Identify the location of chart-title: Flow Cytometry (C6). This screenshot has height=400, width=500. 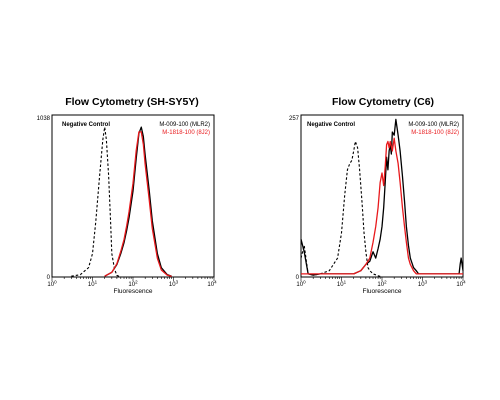
(383, 102).